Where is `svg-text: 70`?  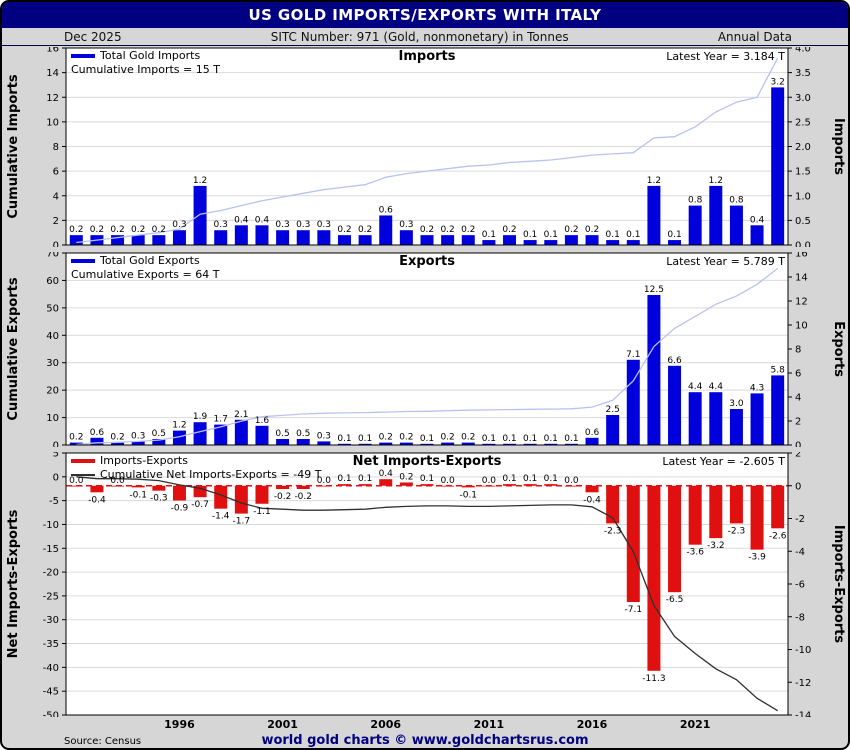
svg-text: 70 is located at coordinates (52, 256).